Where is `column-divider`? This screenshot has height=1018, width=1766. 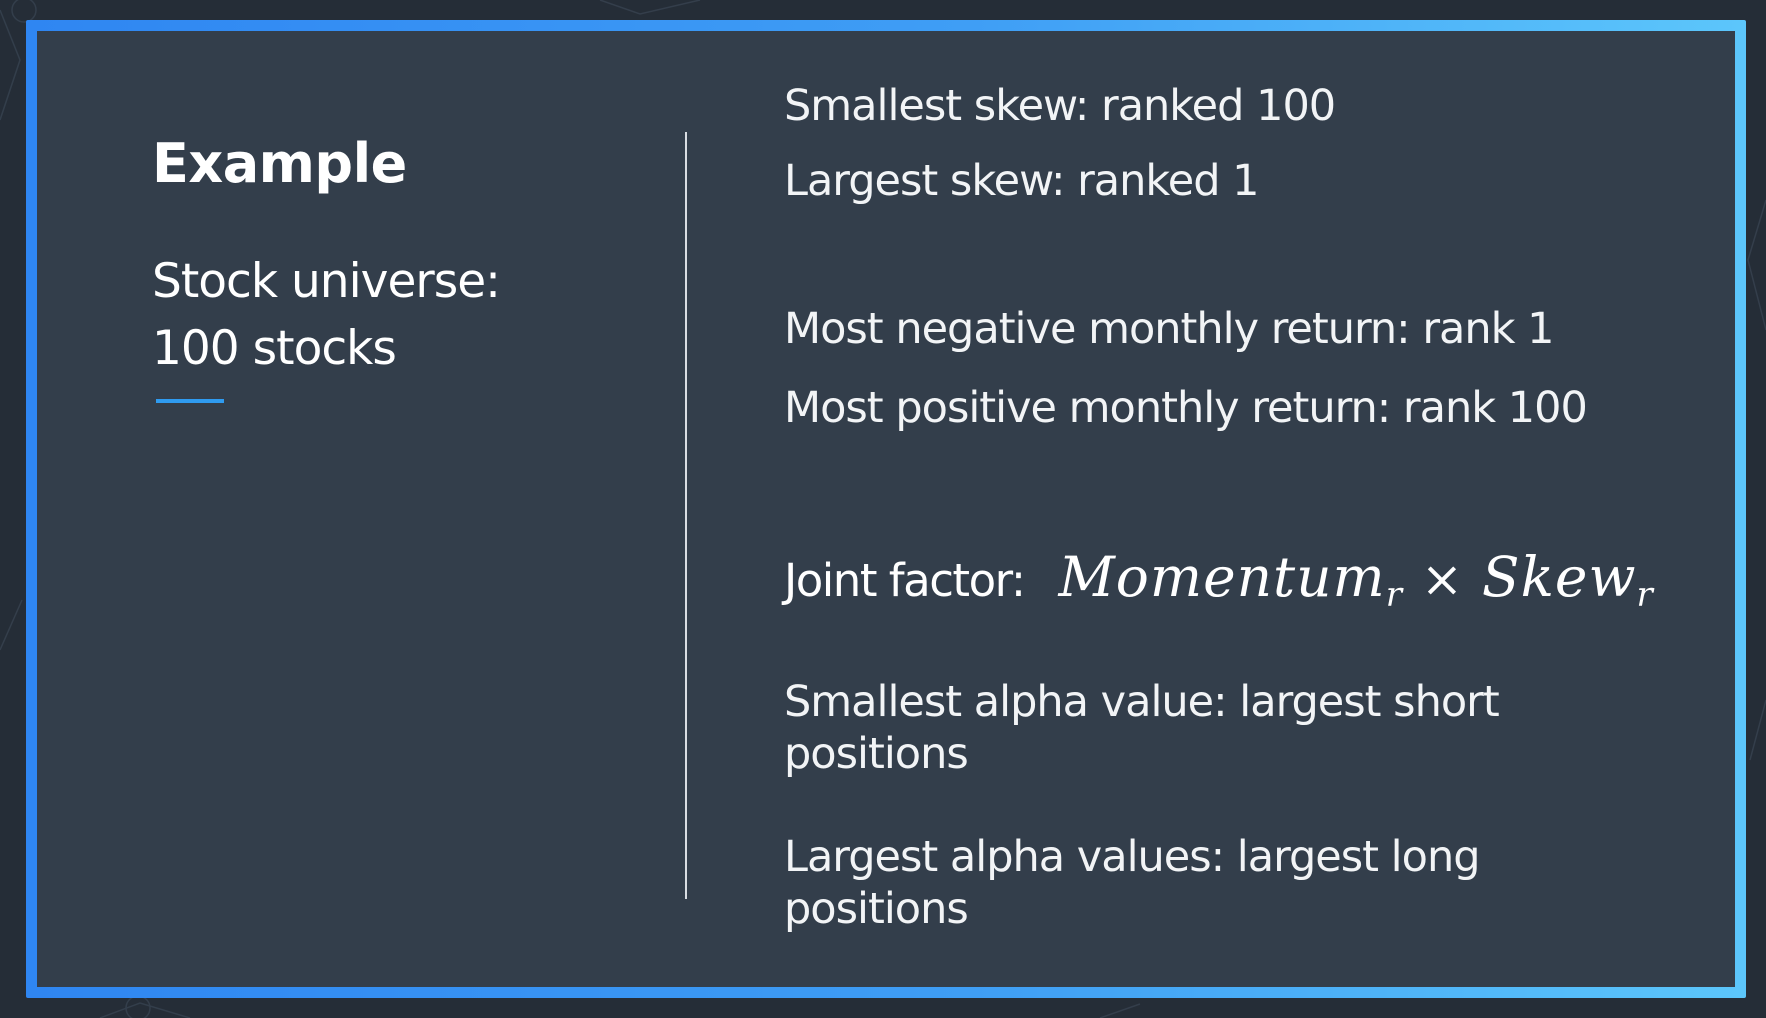 column-divider is located at coordinates (686, 515).